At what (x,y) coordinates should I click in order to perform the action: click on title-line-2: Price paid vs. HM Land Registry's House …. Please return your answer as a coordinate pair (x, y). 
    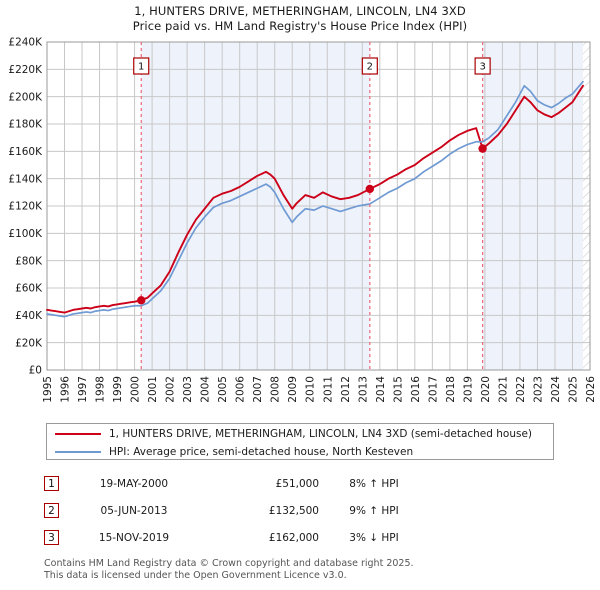
    Looking at the image, I should click on (300, 26).